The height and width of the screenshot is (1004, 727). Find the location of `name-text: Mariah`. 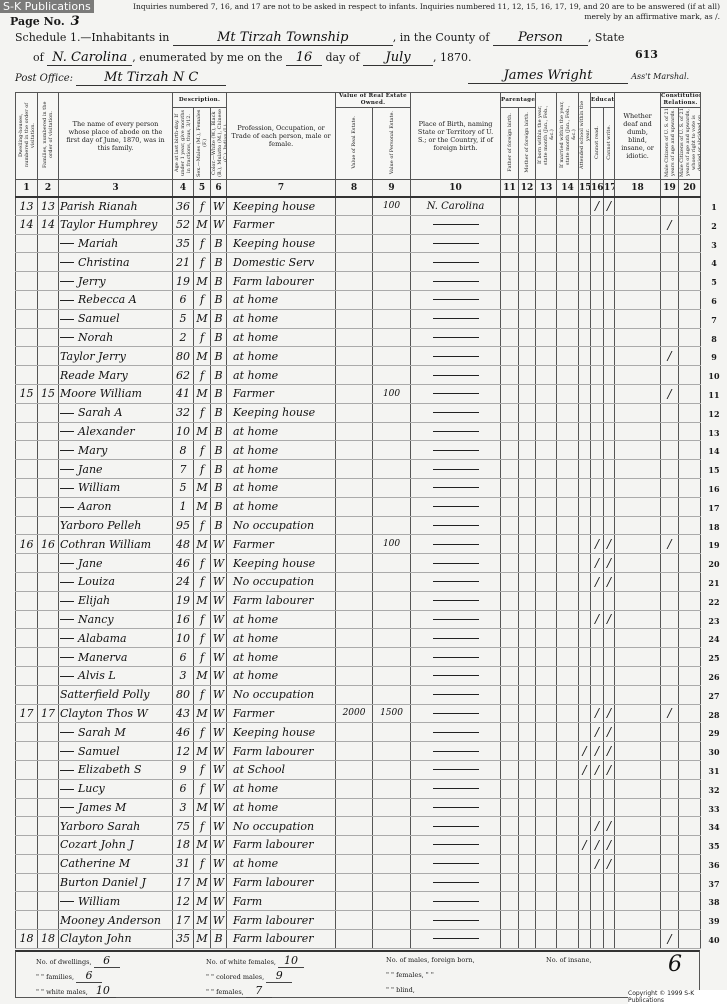

name-text: Mariah is located at coordinates (98, 243).